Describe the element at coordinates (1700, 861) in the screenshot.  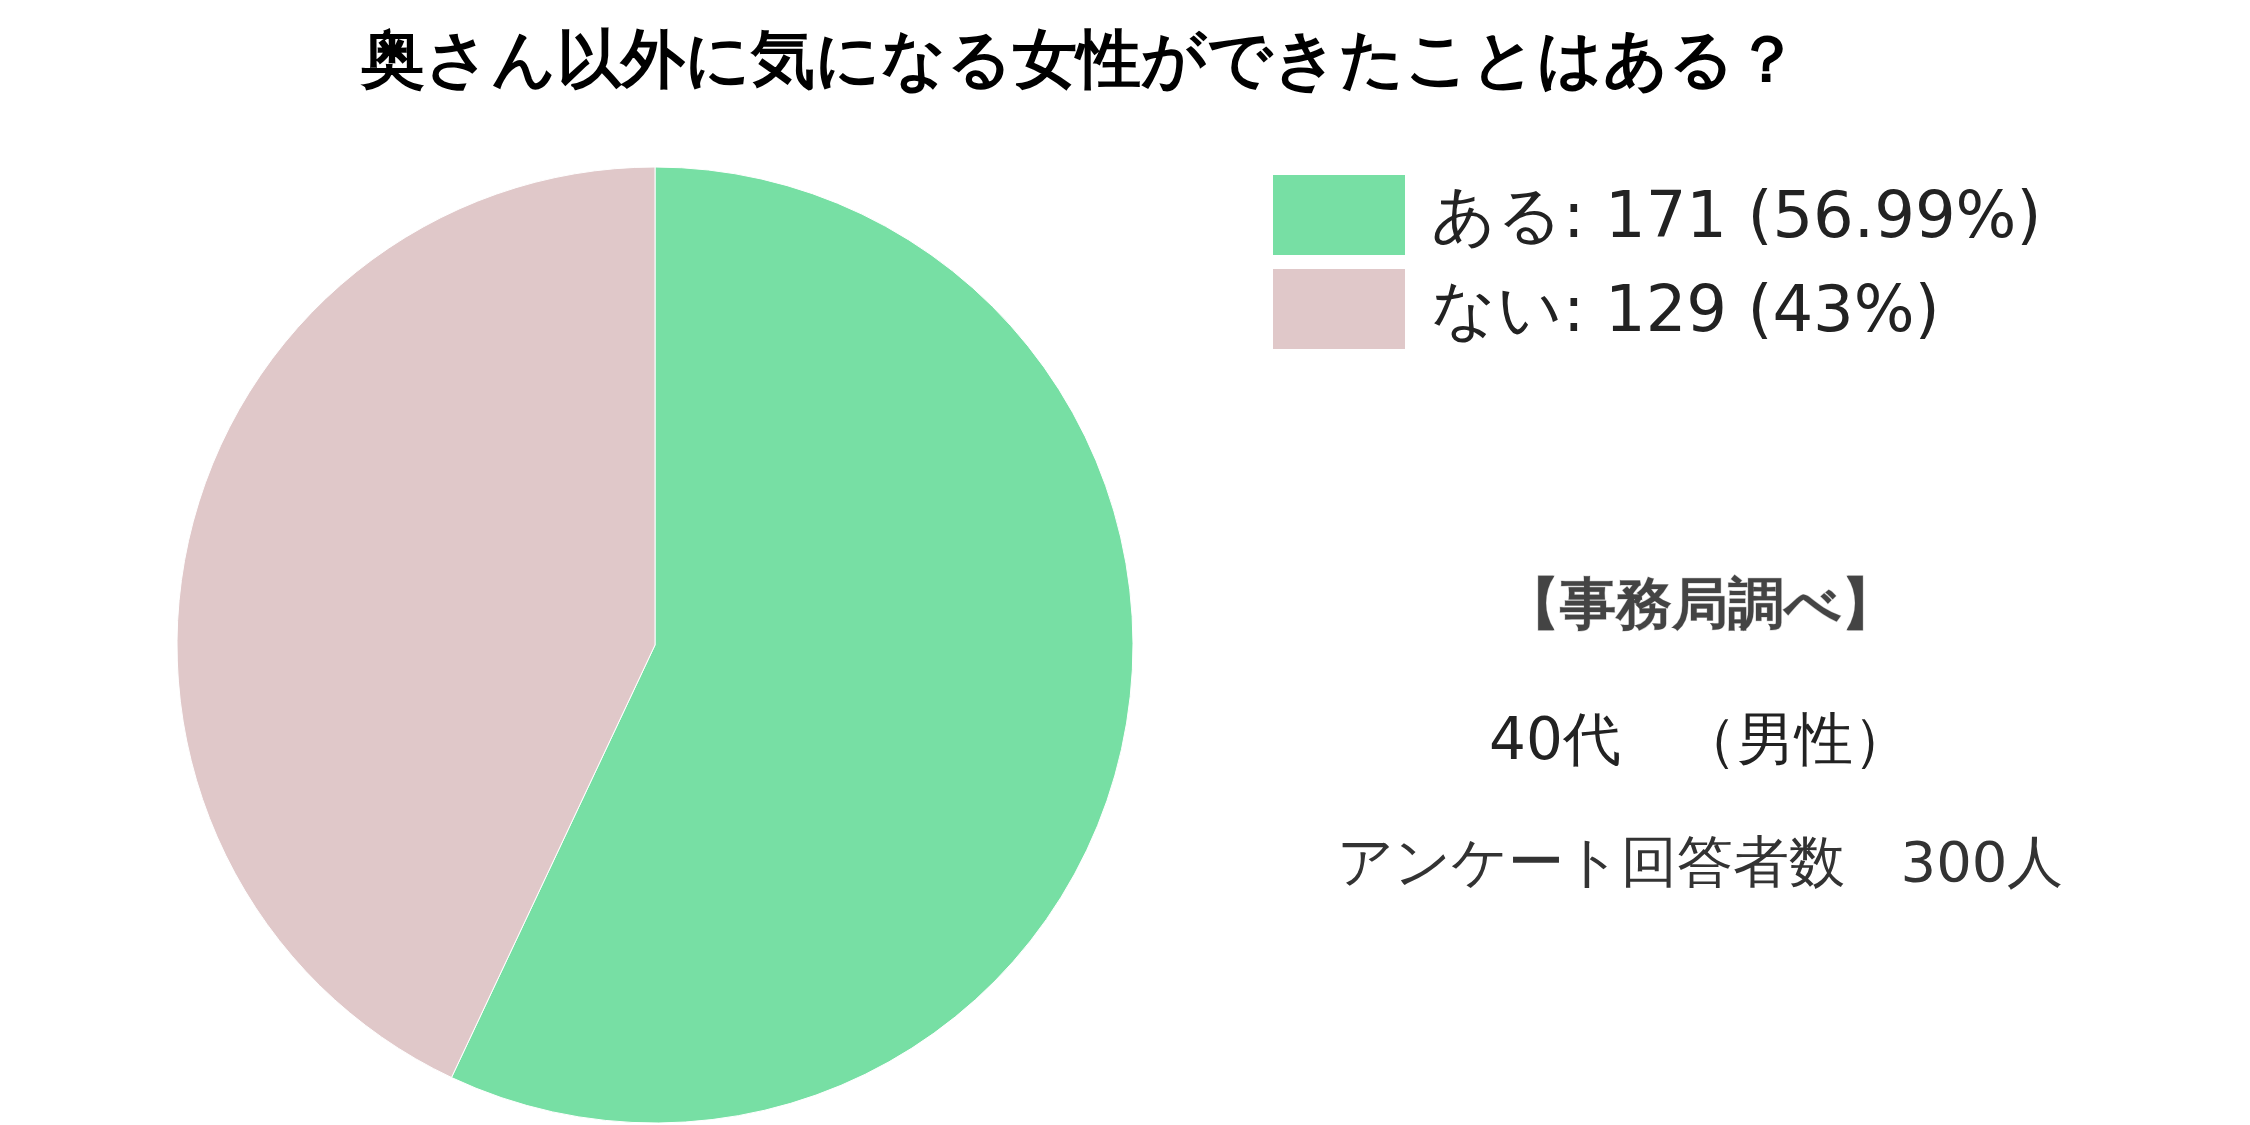
I see `text: アンケート回答者数 300人` at that location.